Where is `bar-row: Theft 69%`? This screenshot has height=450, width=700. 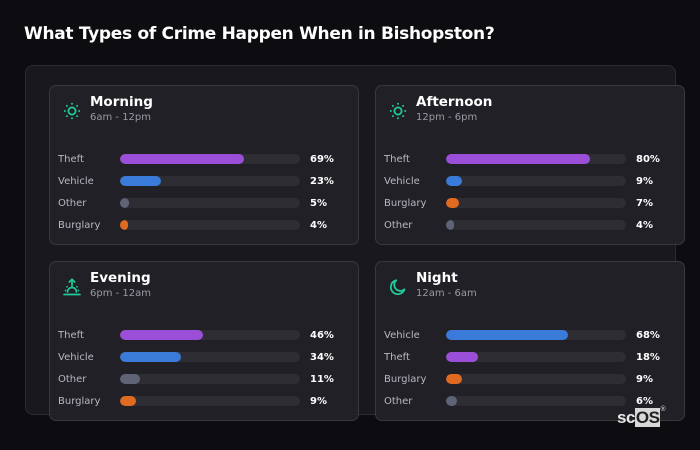 bar-row: Theft 69% is located at coordinates (208, 159).